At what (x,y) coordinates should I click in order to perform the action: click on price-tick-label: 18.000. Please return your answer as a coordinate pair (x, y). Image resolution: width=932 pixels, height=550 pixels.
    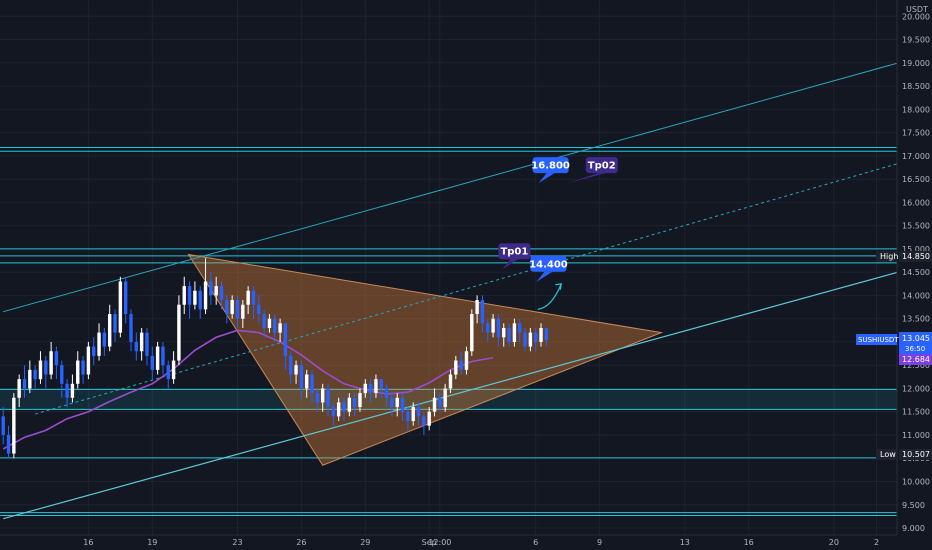
    Looking at the image, I should click on (916, 109).